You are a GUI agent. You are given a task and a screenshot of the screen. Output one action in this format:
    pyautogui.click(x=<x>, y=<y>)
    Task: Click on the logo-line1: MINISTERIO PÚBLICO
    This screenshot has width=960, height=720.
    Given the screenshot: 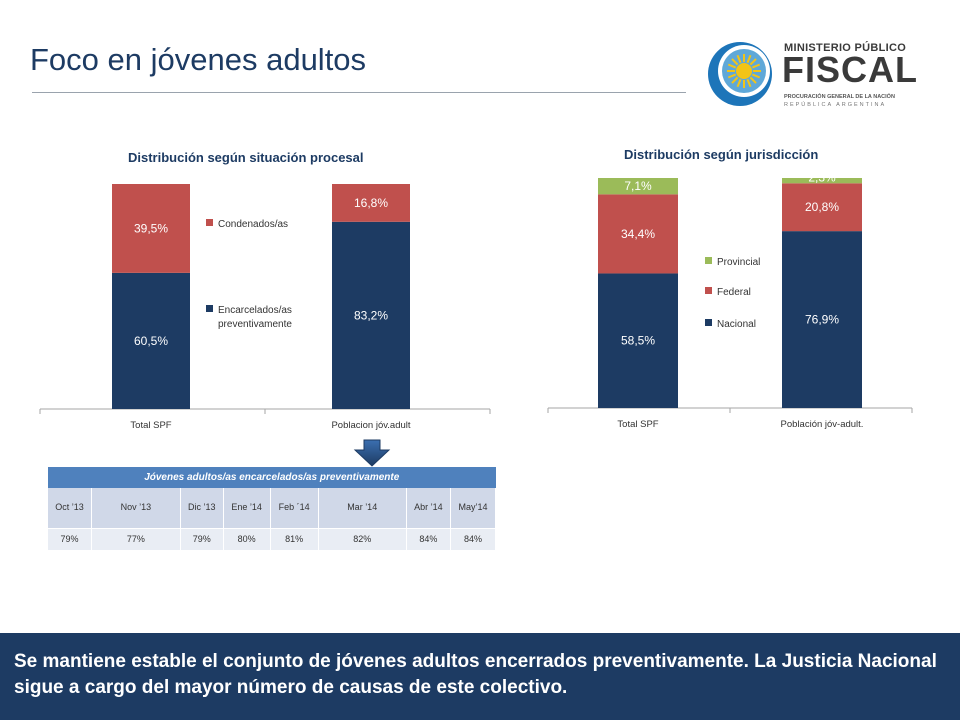 What is the action you would take?
    pyautogui.click(x=845, y=48)
    